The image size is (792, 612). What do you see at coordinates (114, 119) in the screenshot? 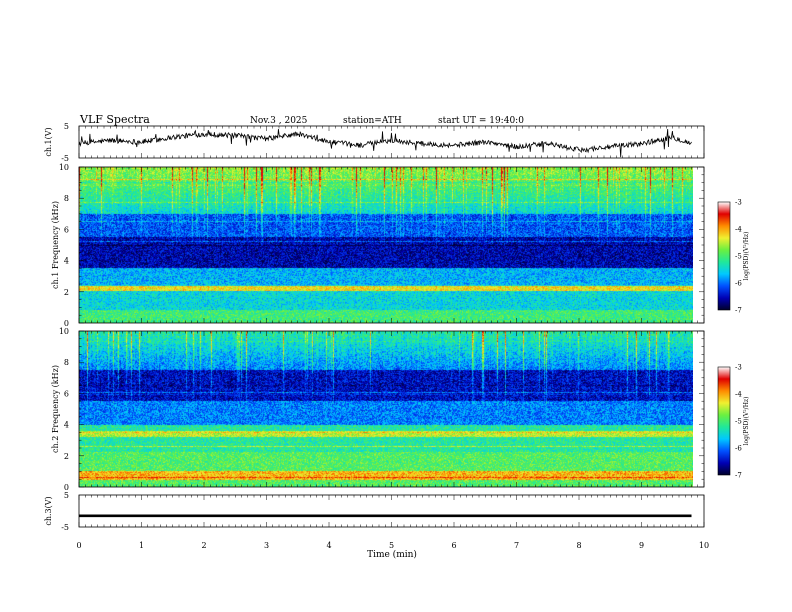
I see `figure-title: VLF Spectra` at bounding box center [114, 119].